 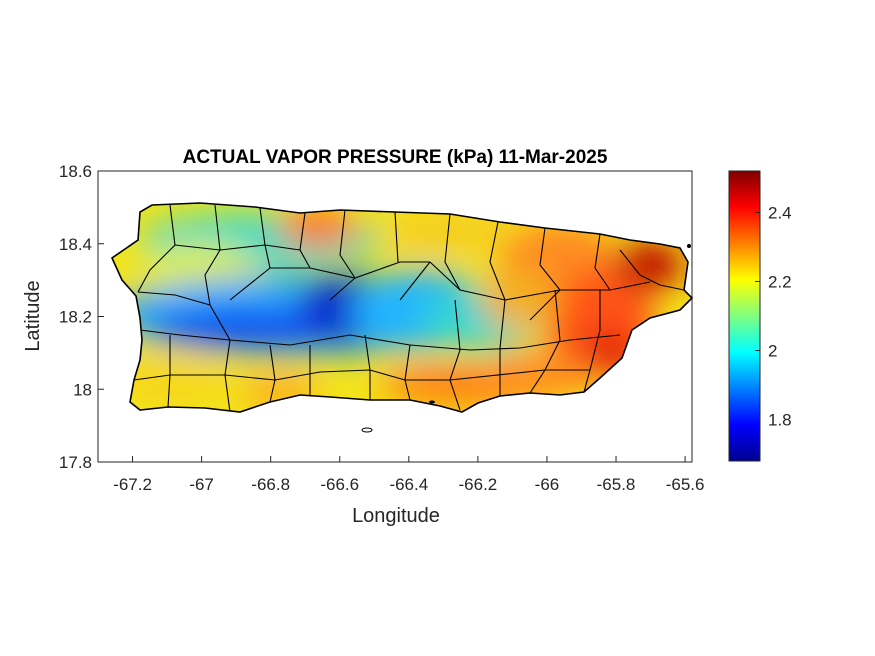 What do you see at coordinates (616, 484) in the screenshot?
I see `x-tick-label: -65.8` at bounding box center [616, 484].